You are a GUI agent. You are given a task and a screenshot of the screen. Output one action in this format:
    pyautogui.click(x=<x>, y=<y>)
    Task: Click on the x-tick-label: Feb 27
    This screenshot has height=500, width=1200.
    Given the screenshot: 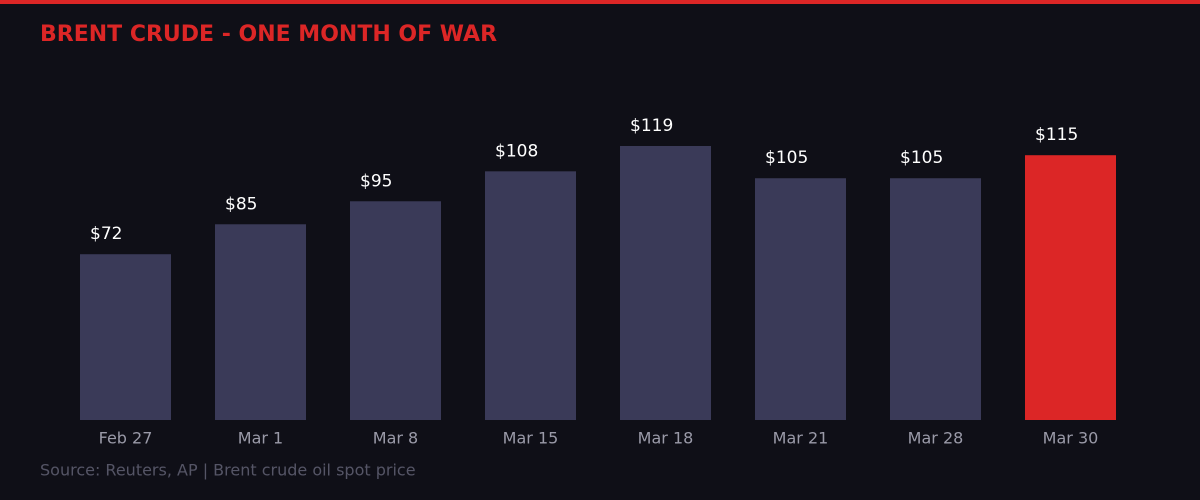 What is the action you would take?
    pyautogui.click(x=126, y=438)
    